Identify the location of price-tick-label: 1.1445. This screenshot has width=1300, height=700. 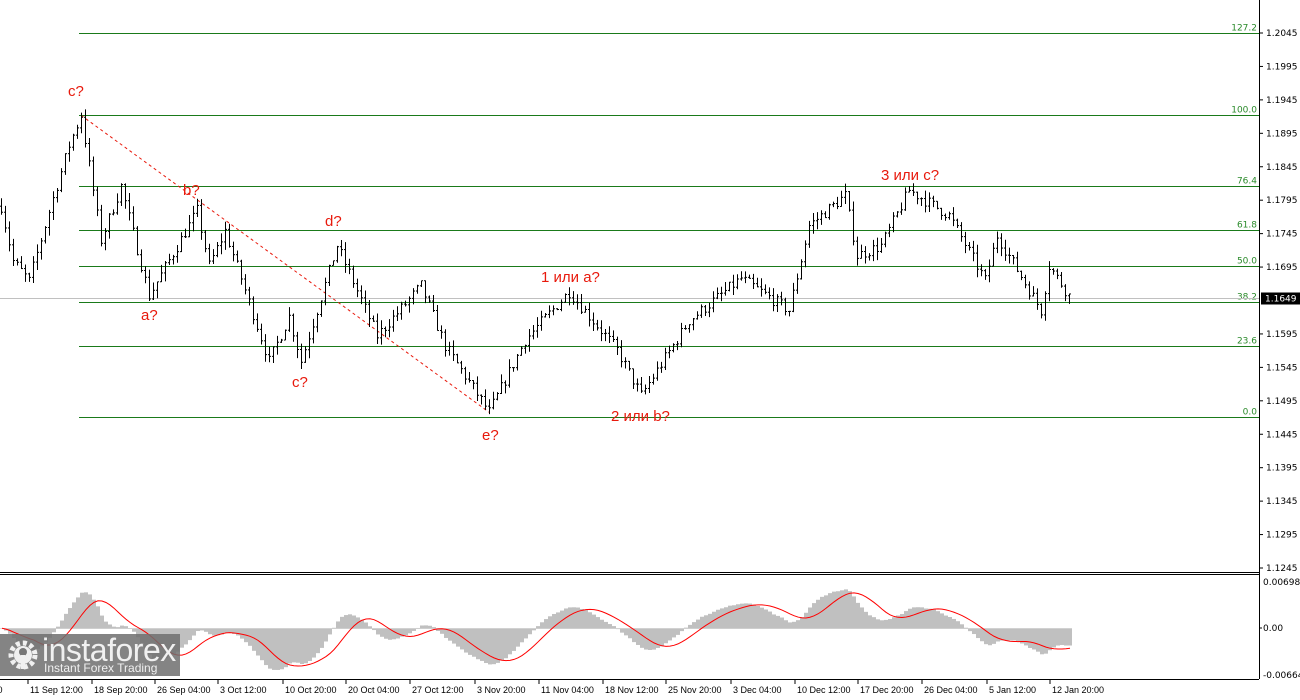
(1282, 435).